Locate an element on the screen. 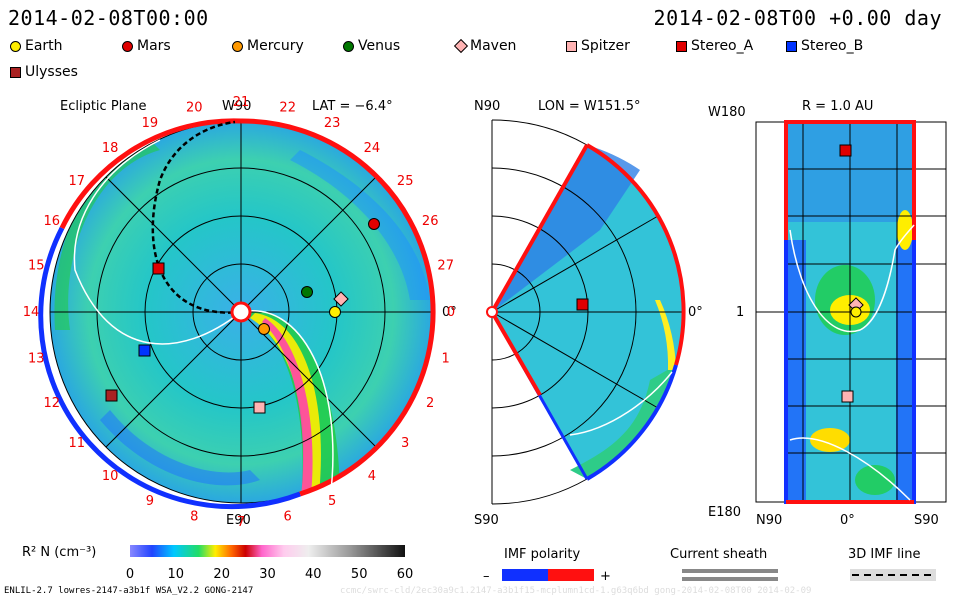 The height and width of the screenshot is (600, 960). imf-line-title: 3D IMF line is located at coordinates (884, 554).